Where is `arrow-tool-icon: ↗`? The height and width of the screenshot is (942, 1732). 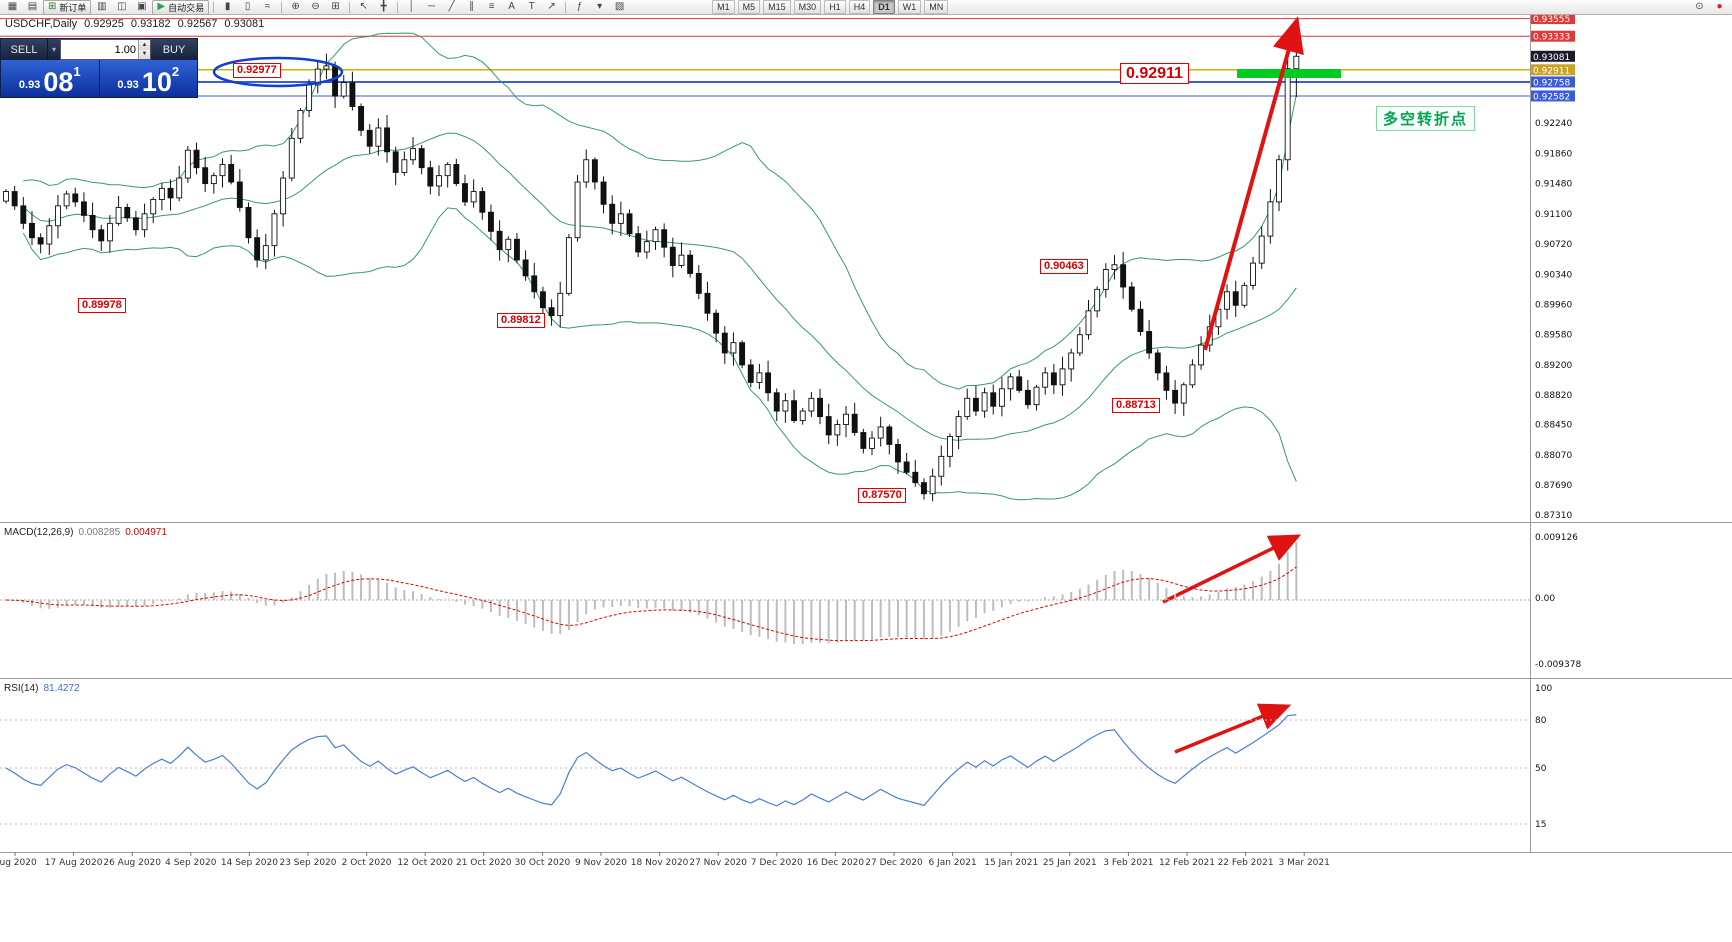
arrow-tool-icon: ↗ is located at coordinates (551, 7).